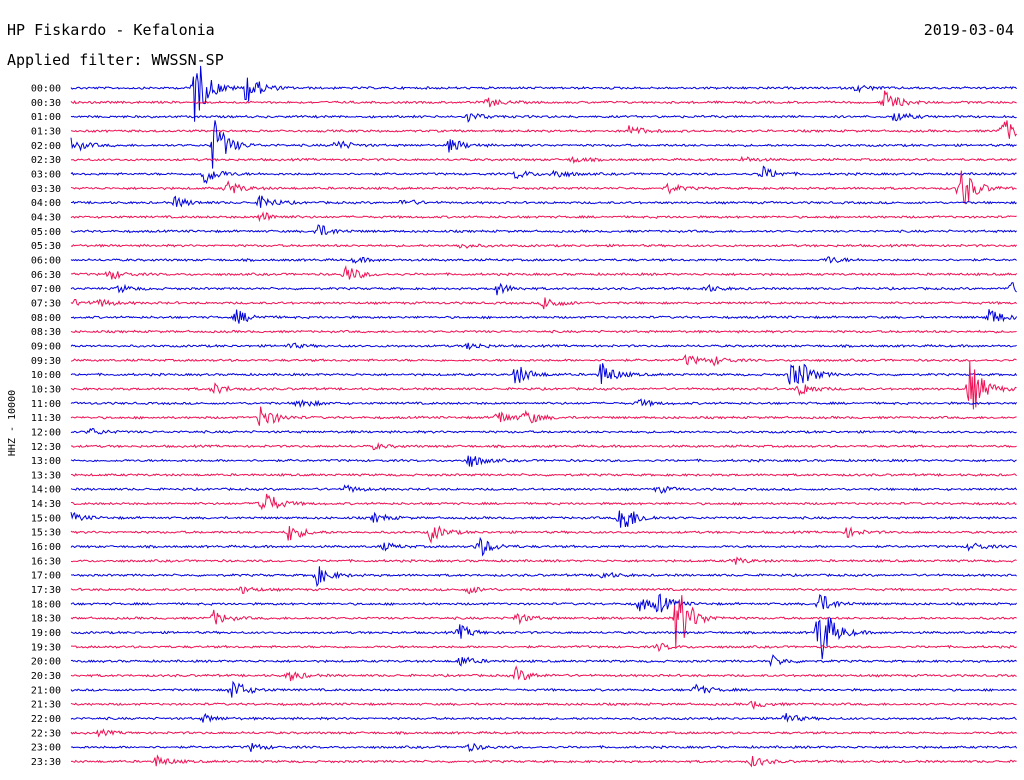 The image size is (1024, 780). What do you see at coordinates (46, 375) in the screenshot?
I see `tick-label: 10:00` at bounding box center [46, 375].